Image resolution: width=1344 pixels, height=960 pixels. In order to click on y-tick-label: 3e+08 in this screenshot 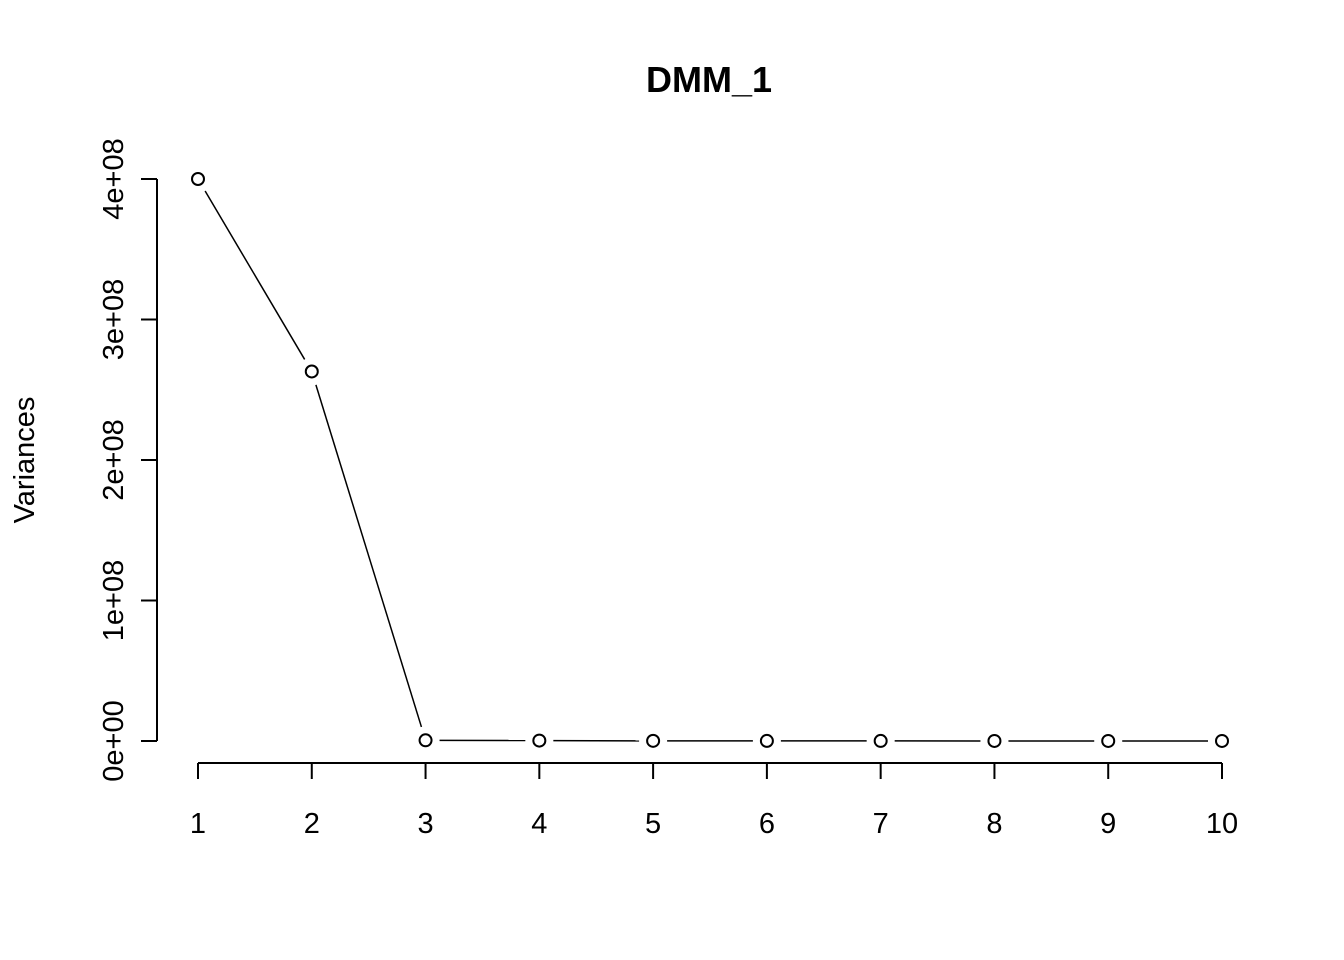, I will do `click(114, 319)`.